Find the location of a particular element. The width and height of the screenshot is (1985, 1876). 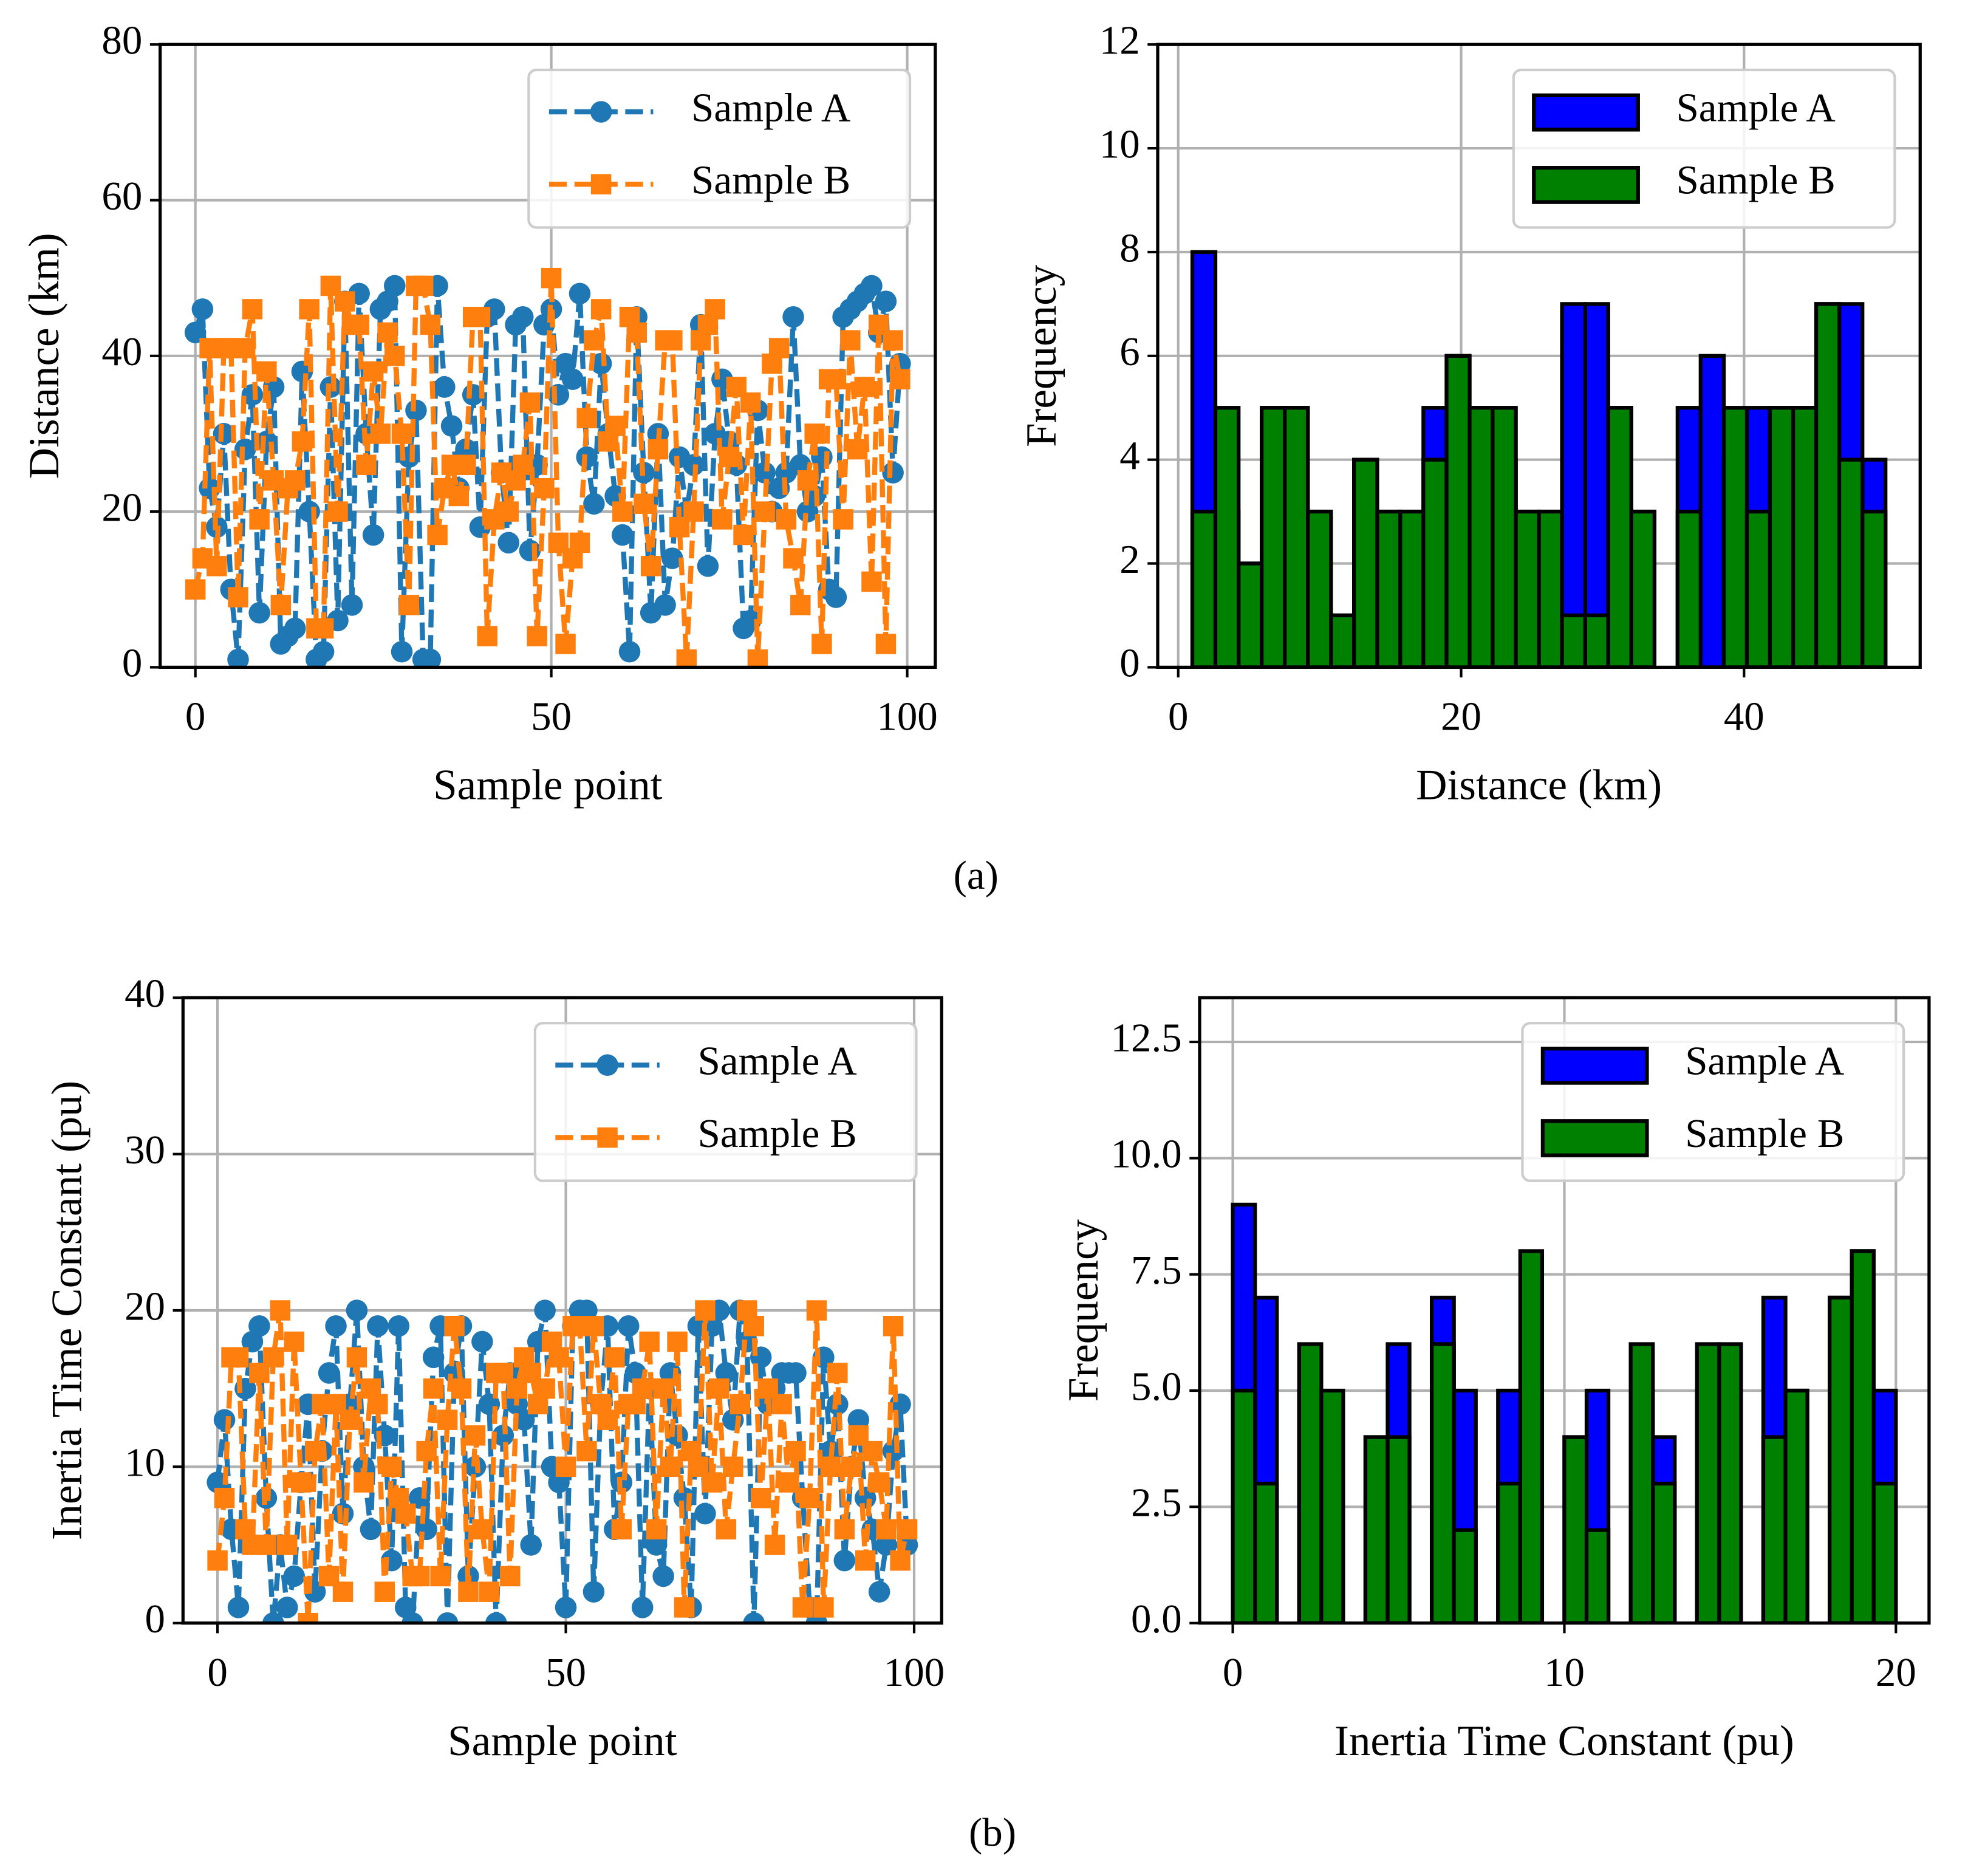

data-layer is located at coordinates (1539, 459).